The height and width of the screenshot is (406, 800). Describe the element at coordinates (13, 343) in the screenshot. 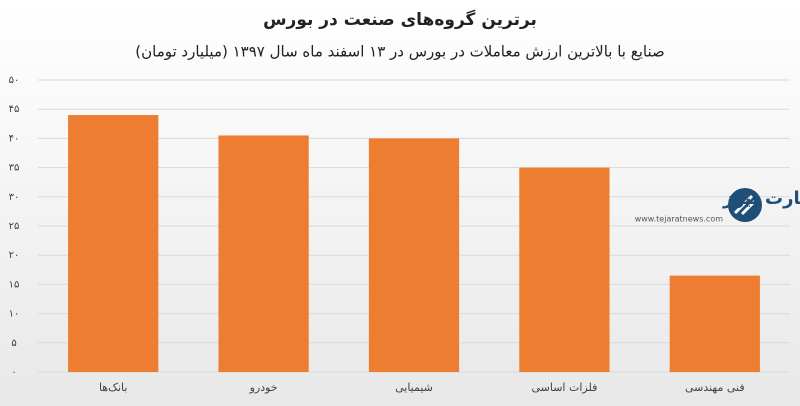

I see `y-tick-label: ۵` at that location.